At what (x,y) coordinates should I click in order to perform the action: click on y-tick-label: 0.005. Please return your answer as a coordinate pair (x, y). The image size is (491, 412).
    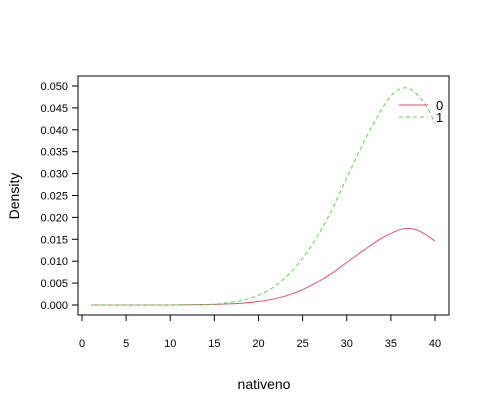
    Looking at the image, I should click on (54, 284).